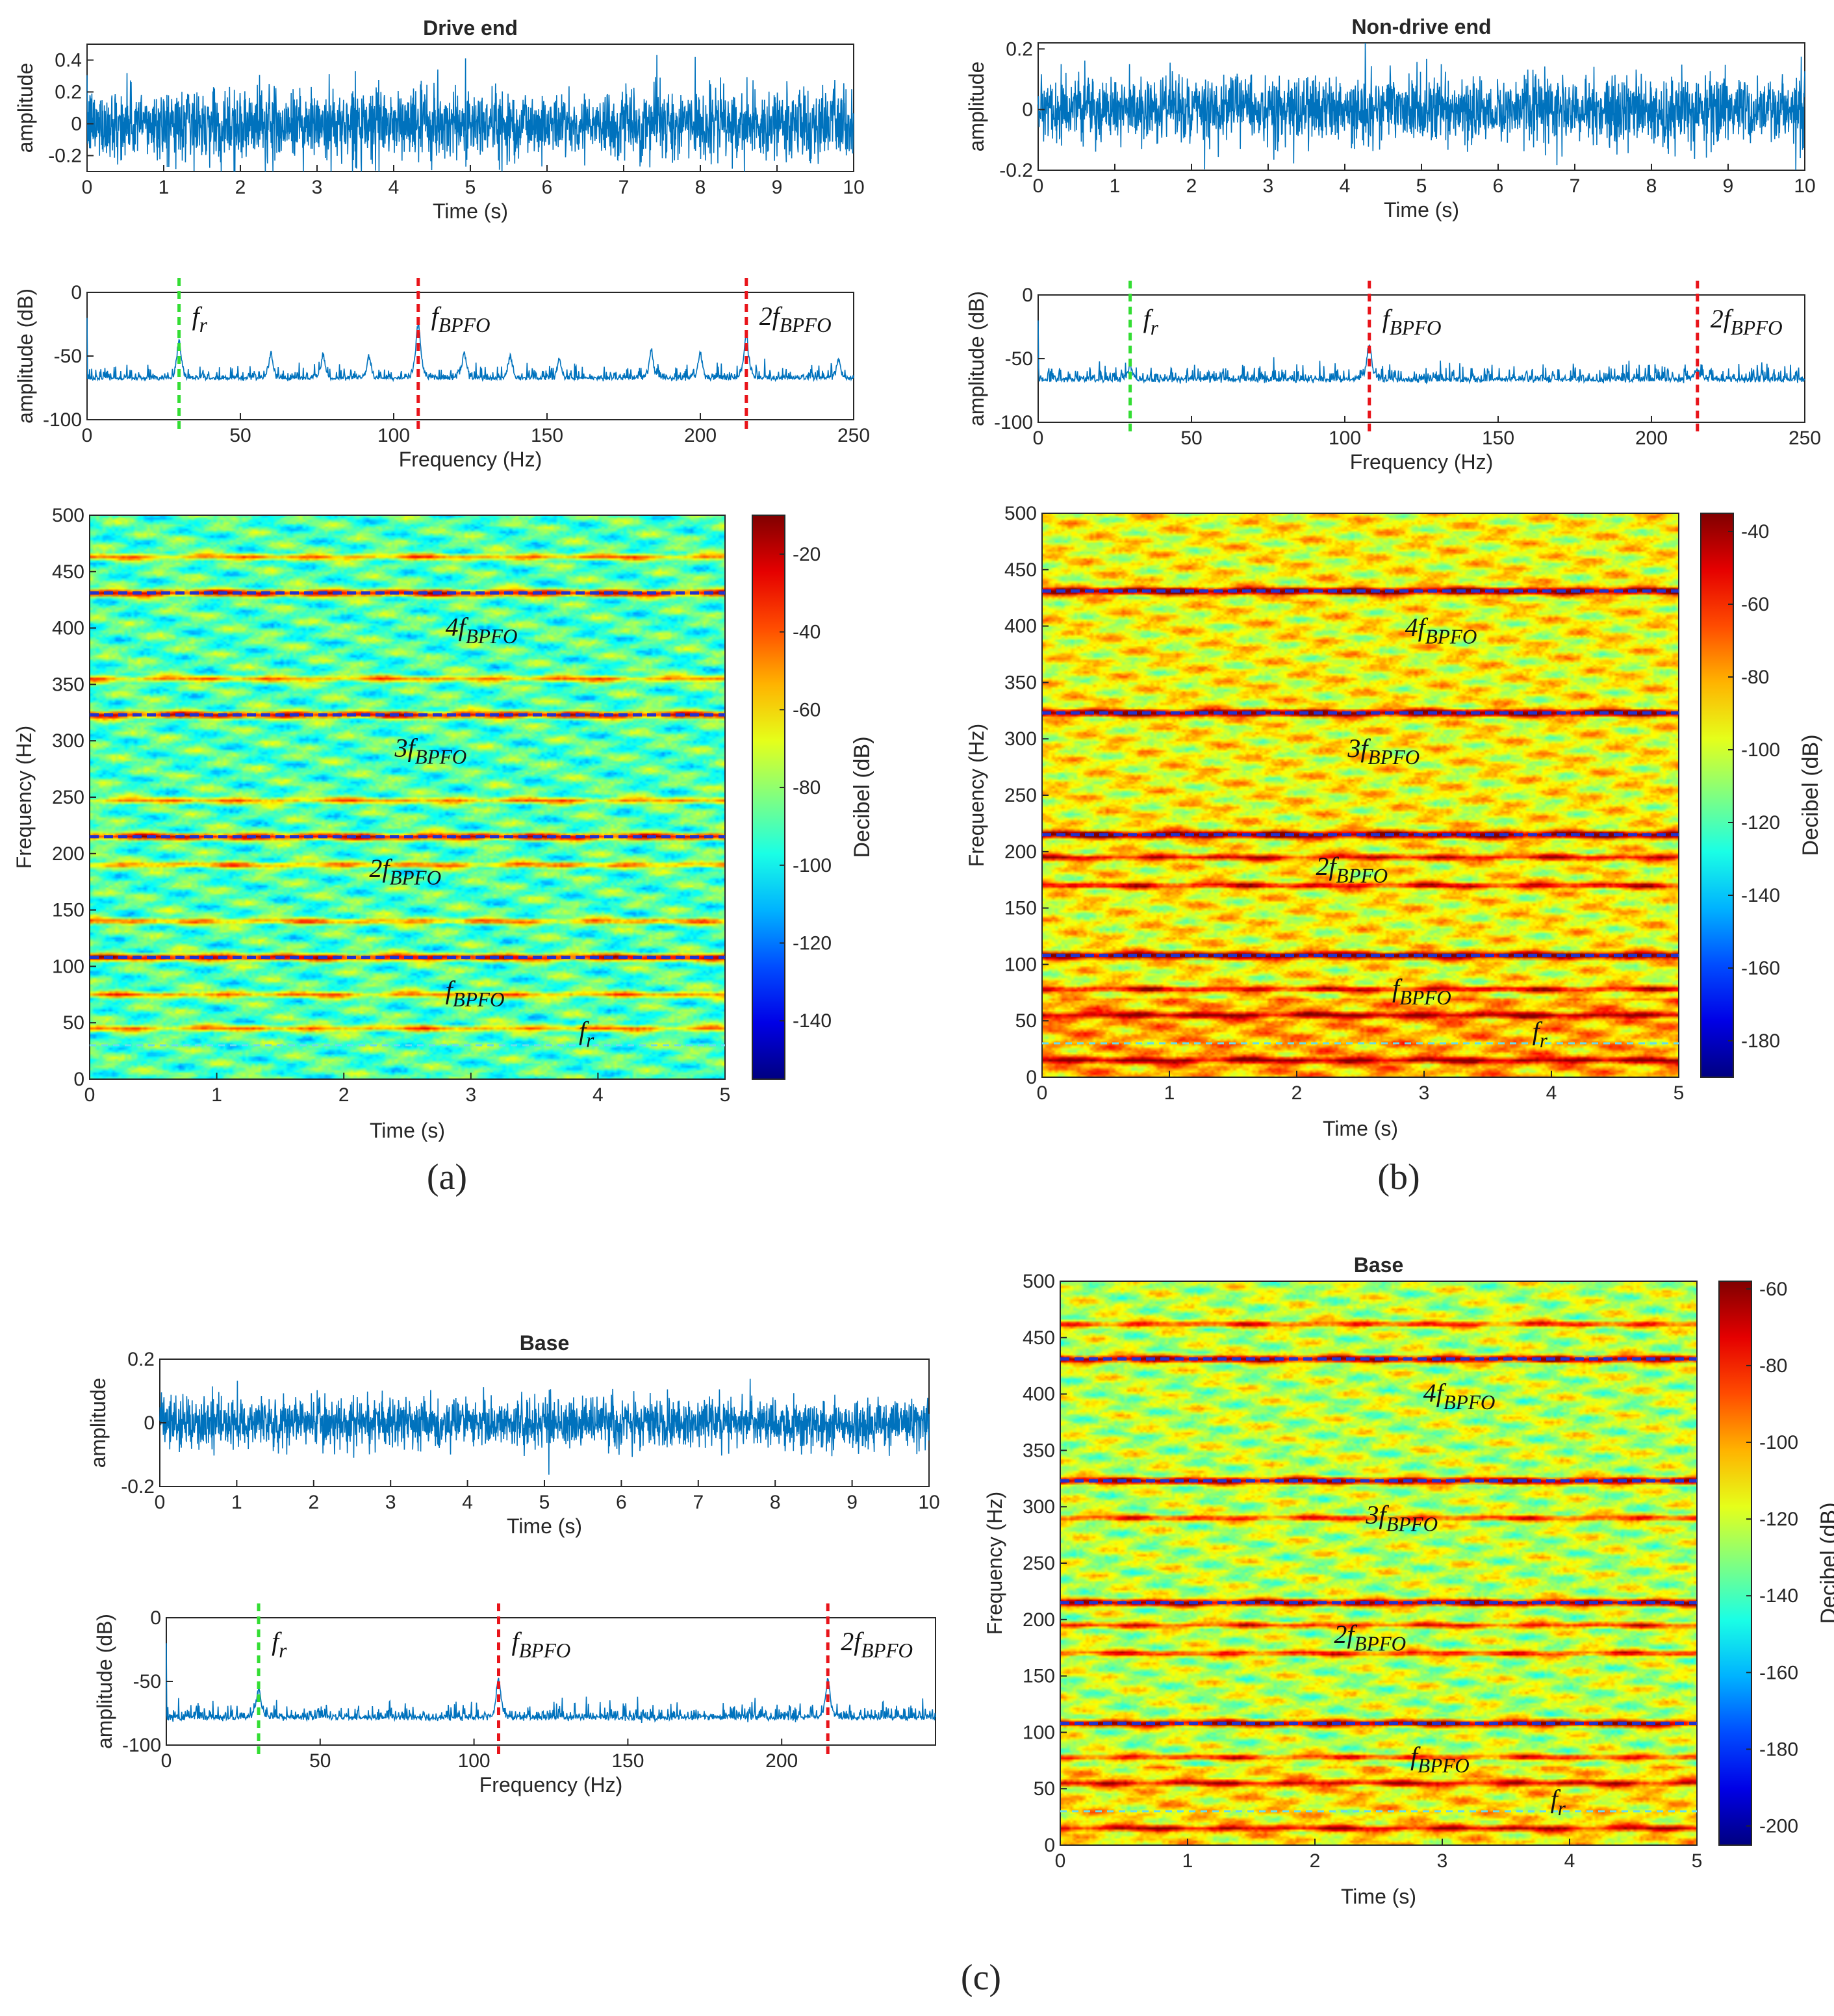 The height and width of the screenshot is (2016, 1834). I want to click on spectrum-y-tick-label: 0, so click(155, 1618).